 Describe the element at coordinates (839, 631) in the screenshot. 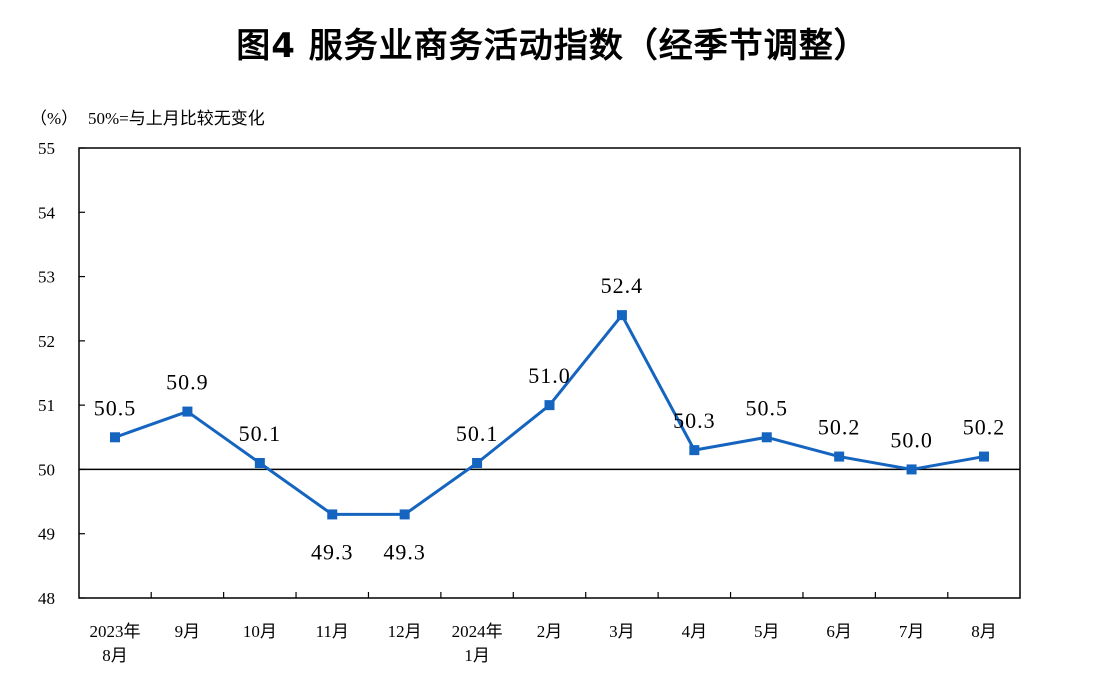

I see `x-tick-label: 6月` at that location.